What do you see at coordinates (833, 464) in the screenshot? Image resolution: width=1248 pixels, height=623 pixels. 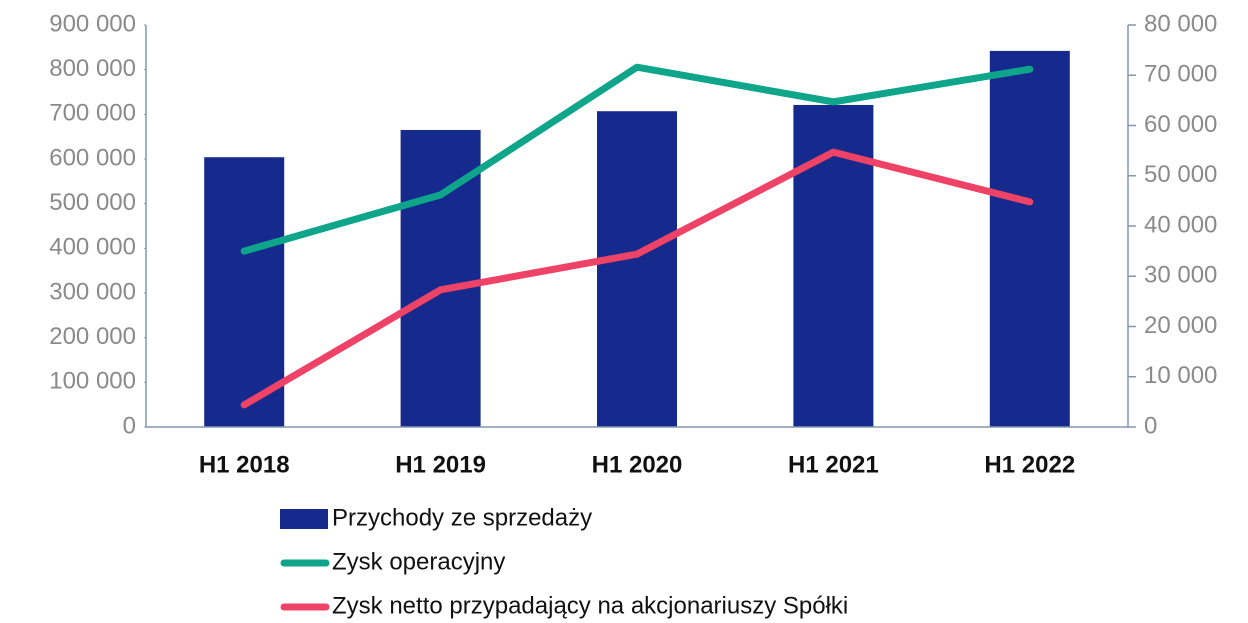 I see `x-tick-label: H1 2021` at bounding box center [833, 464].